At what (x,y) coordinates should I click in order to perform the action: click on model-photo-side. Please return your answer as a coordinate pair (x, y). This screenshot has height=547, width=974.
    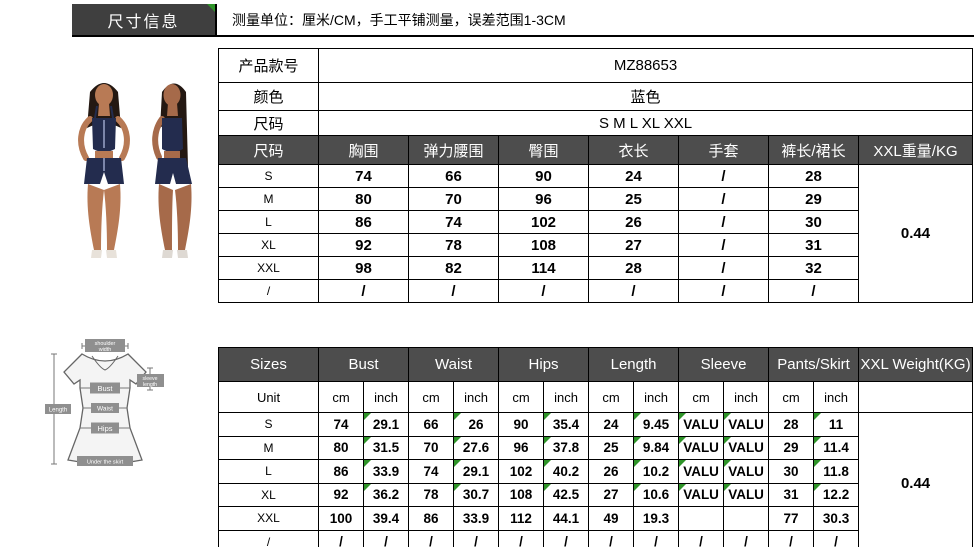
    Looking at the image, I should click on (172, 170).